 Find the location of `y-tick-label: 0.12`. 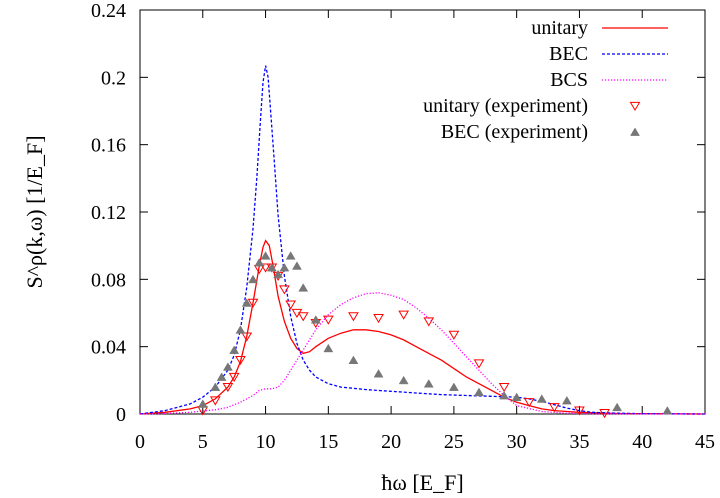

y-tick-label: 0.12 is located at coordinates (108, 213).